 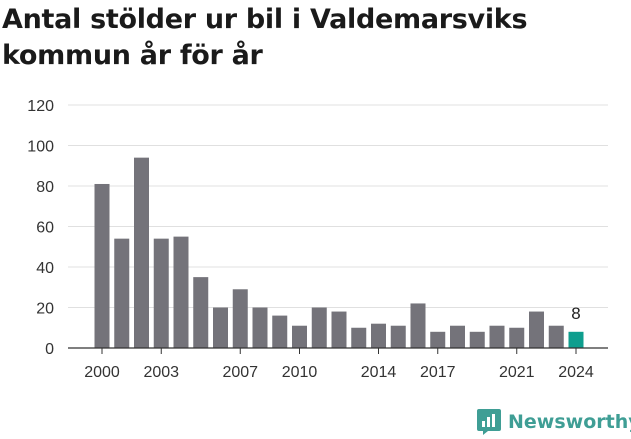 I want to click on x-tick-label: 2021, so click(x=517, y=372).